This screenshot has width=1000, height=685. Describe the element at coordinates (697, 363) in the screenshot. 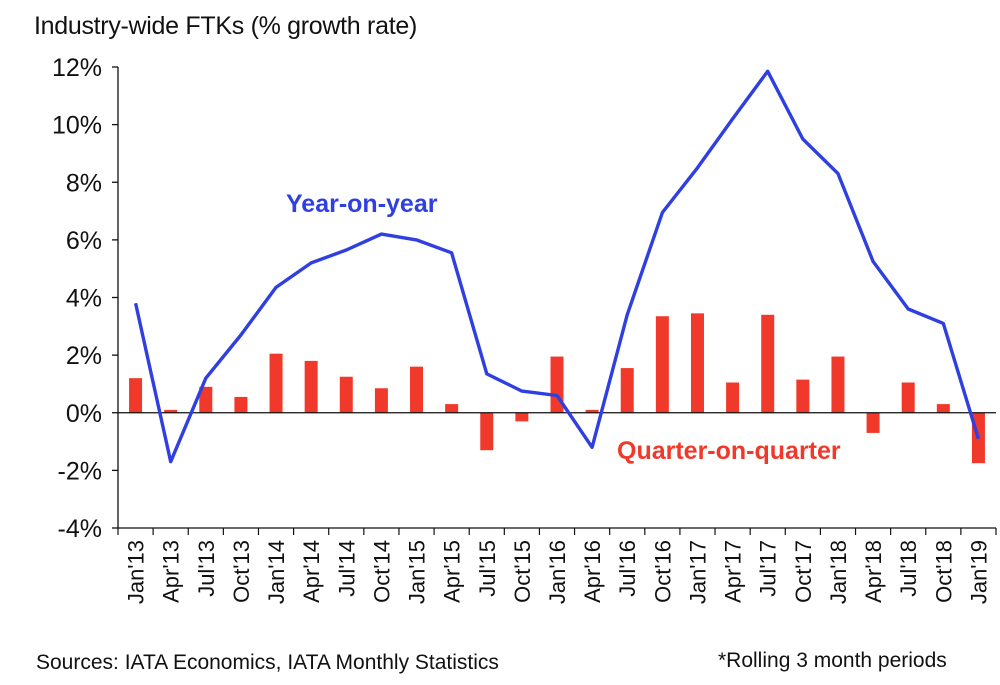

I see `bar-Jan'17` at that location.